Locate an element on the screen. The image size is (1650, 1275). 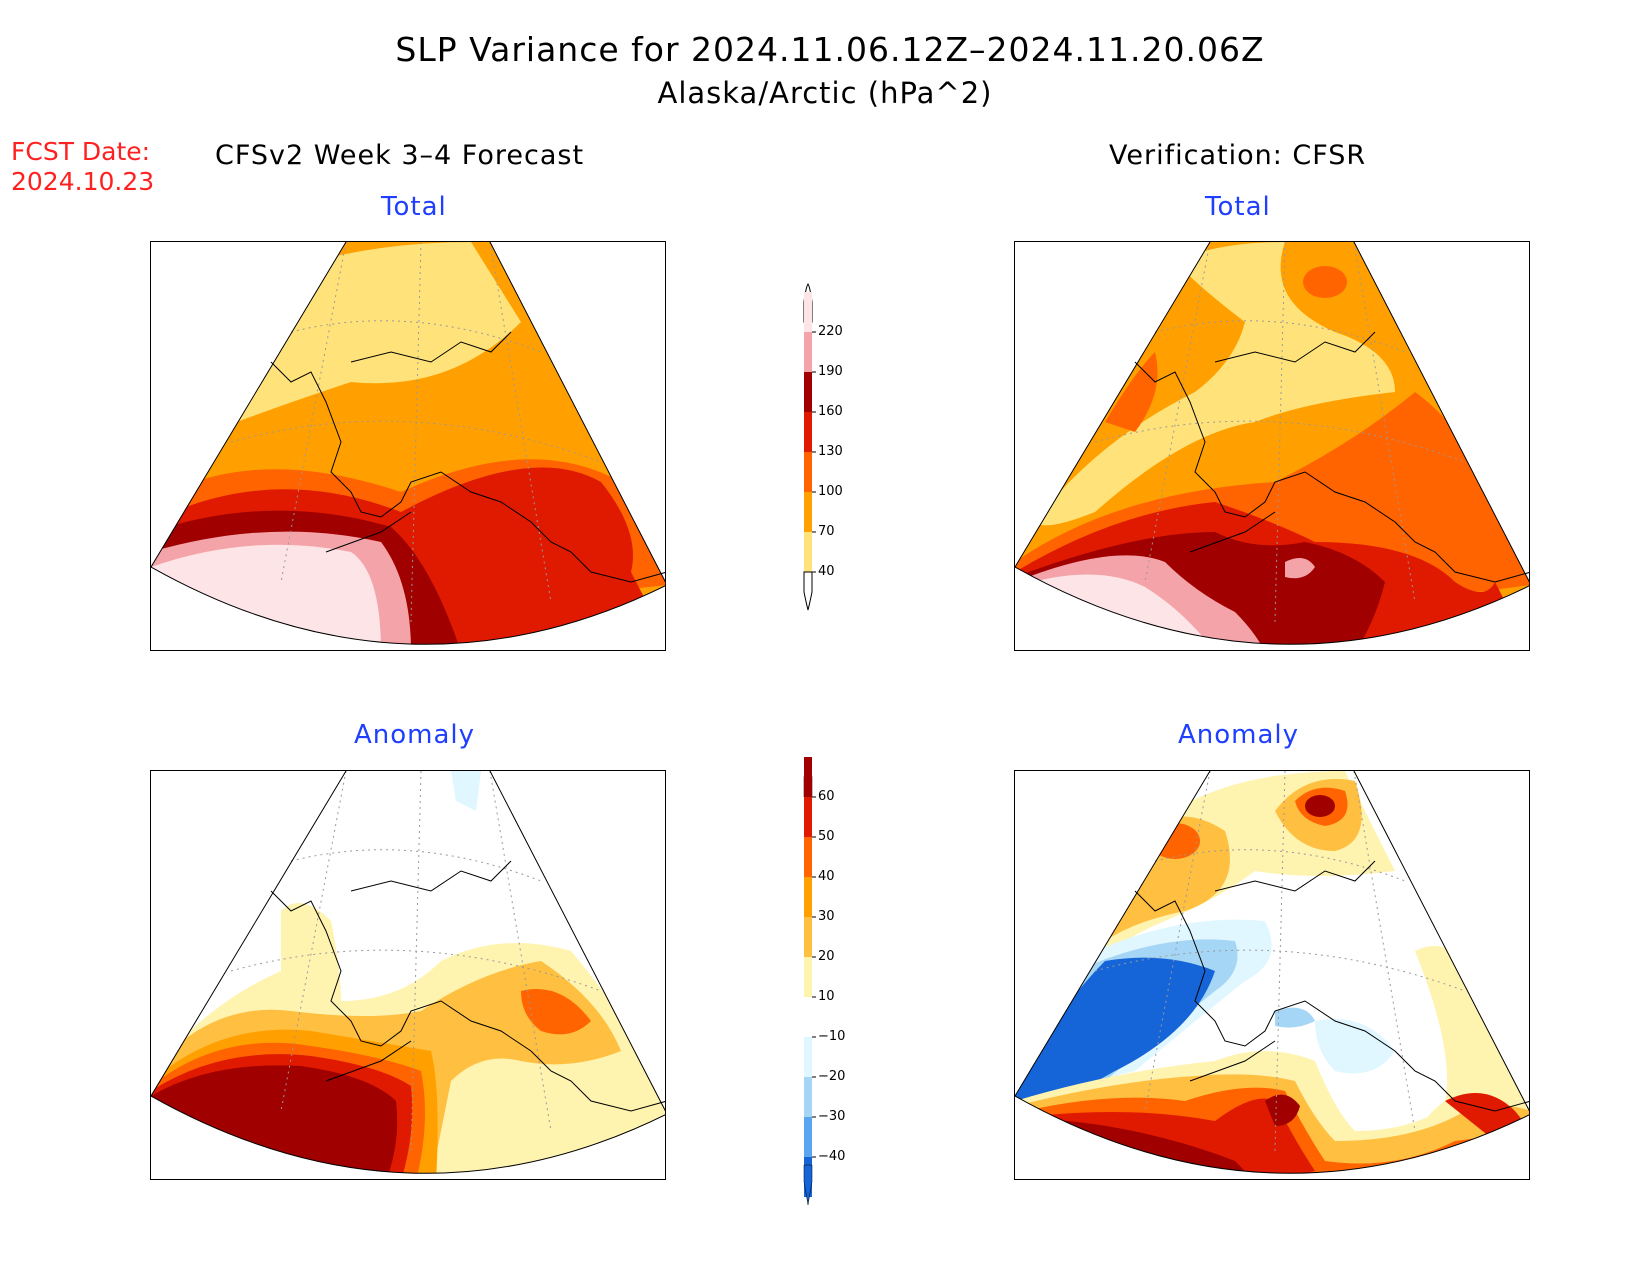
anomaly-colorbar-bottom-cap is located at coordinates (808, 1185).